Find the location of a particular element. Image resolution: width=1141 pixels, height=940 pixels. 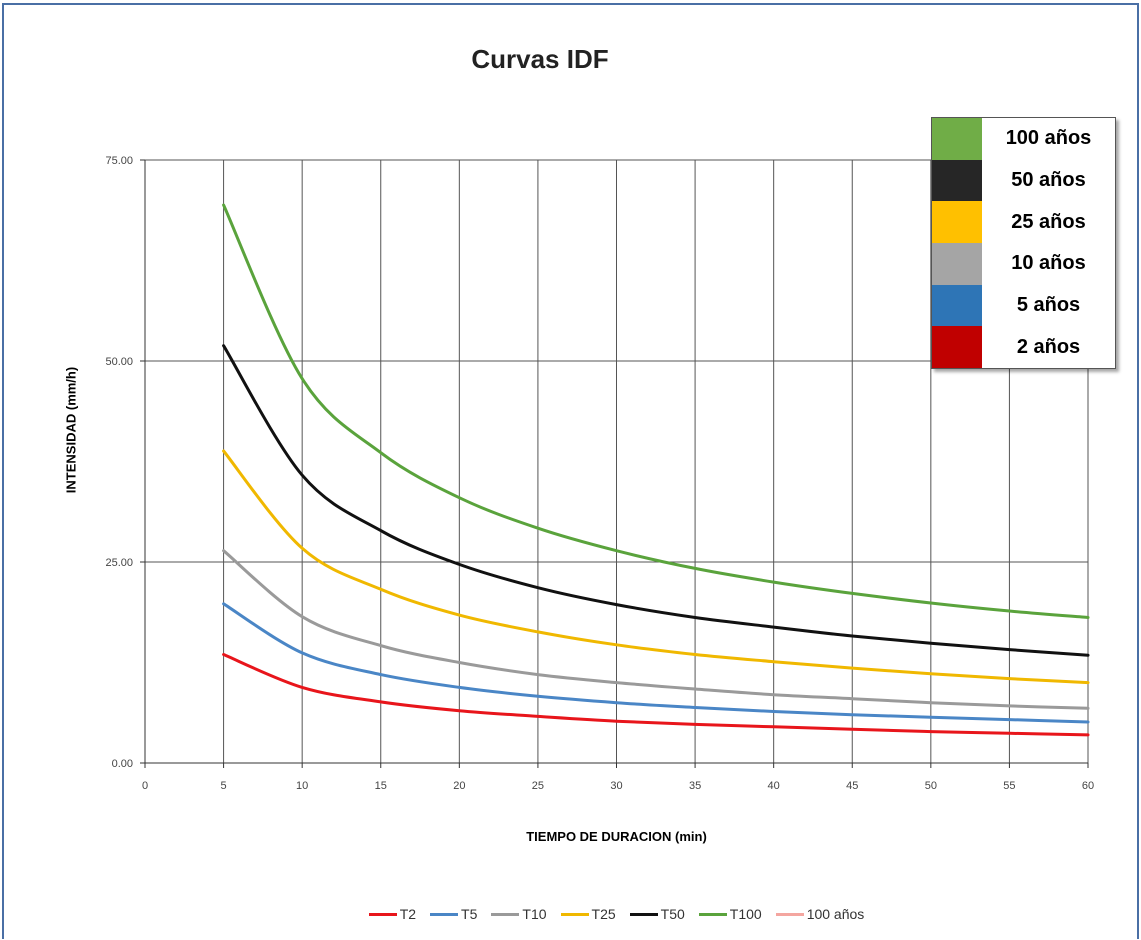

y-tick-label: 75.00 is located at coordinates (119, 161).